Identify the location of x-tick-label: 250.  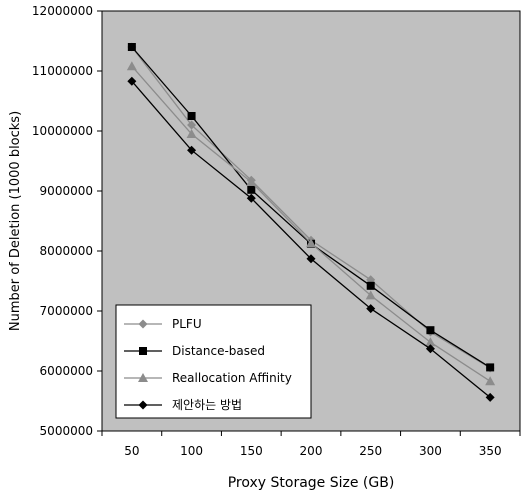
(370, 451).